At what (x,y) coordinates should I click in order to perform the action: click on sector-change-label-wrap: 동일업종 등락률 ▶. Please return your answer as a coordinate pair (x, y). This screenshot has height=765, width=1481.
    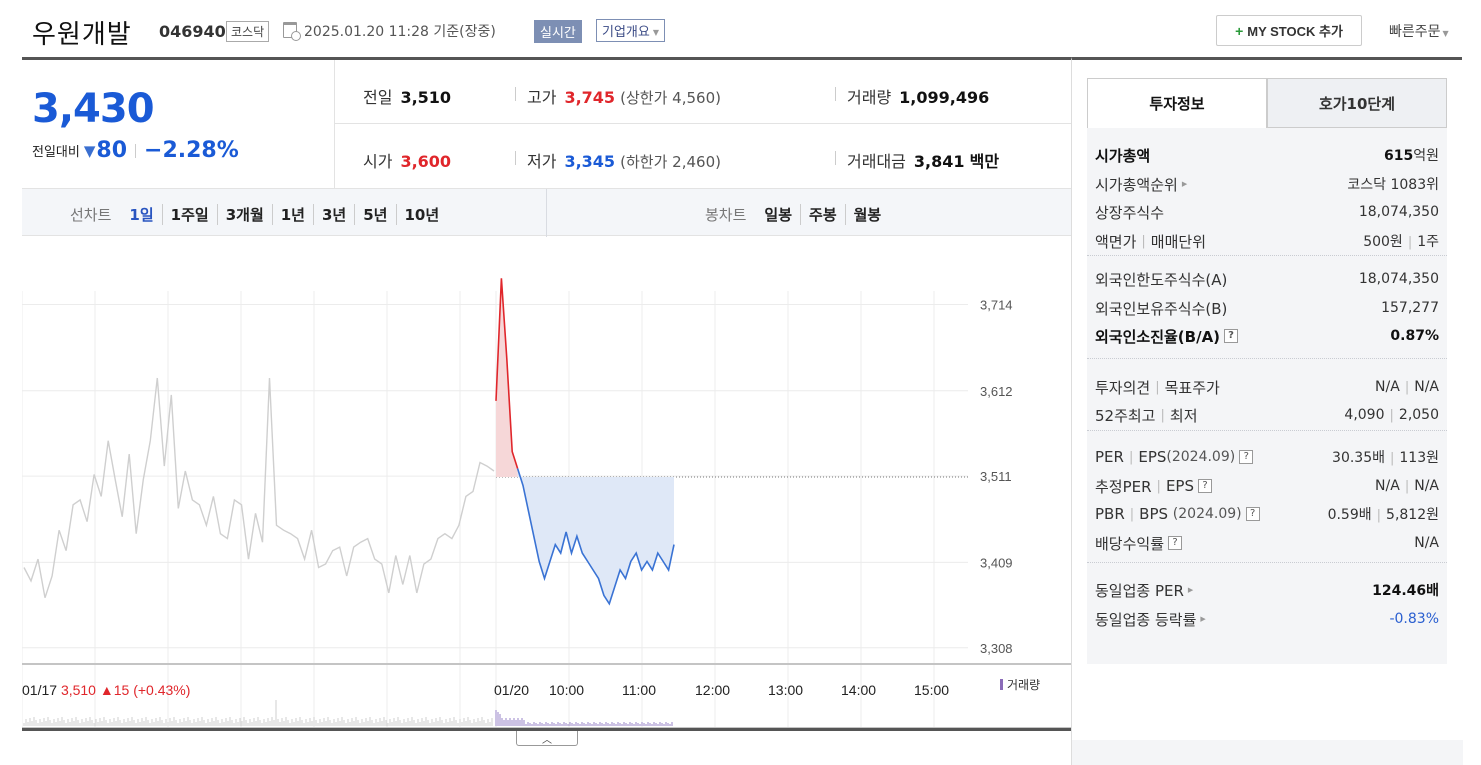
    Looking at the image, I should click on (1150, 619).